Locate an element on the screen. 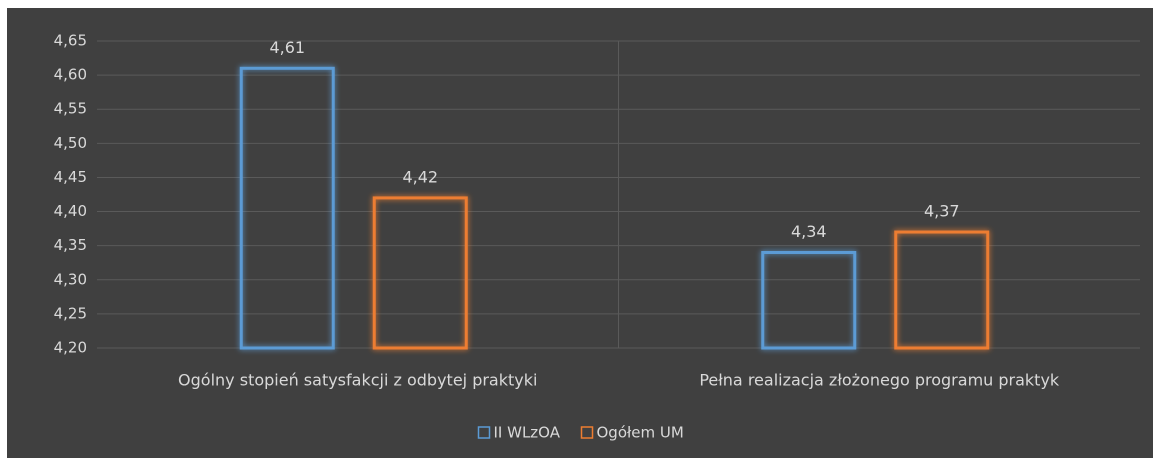 The height and width of the screenshot is (461, 1160). y-tick-label: 4,30 is located at coordinates (70, 279).